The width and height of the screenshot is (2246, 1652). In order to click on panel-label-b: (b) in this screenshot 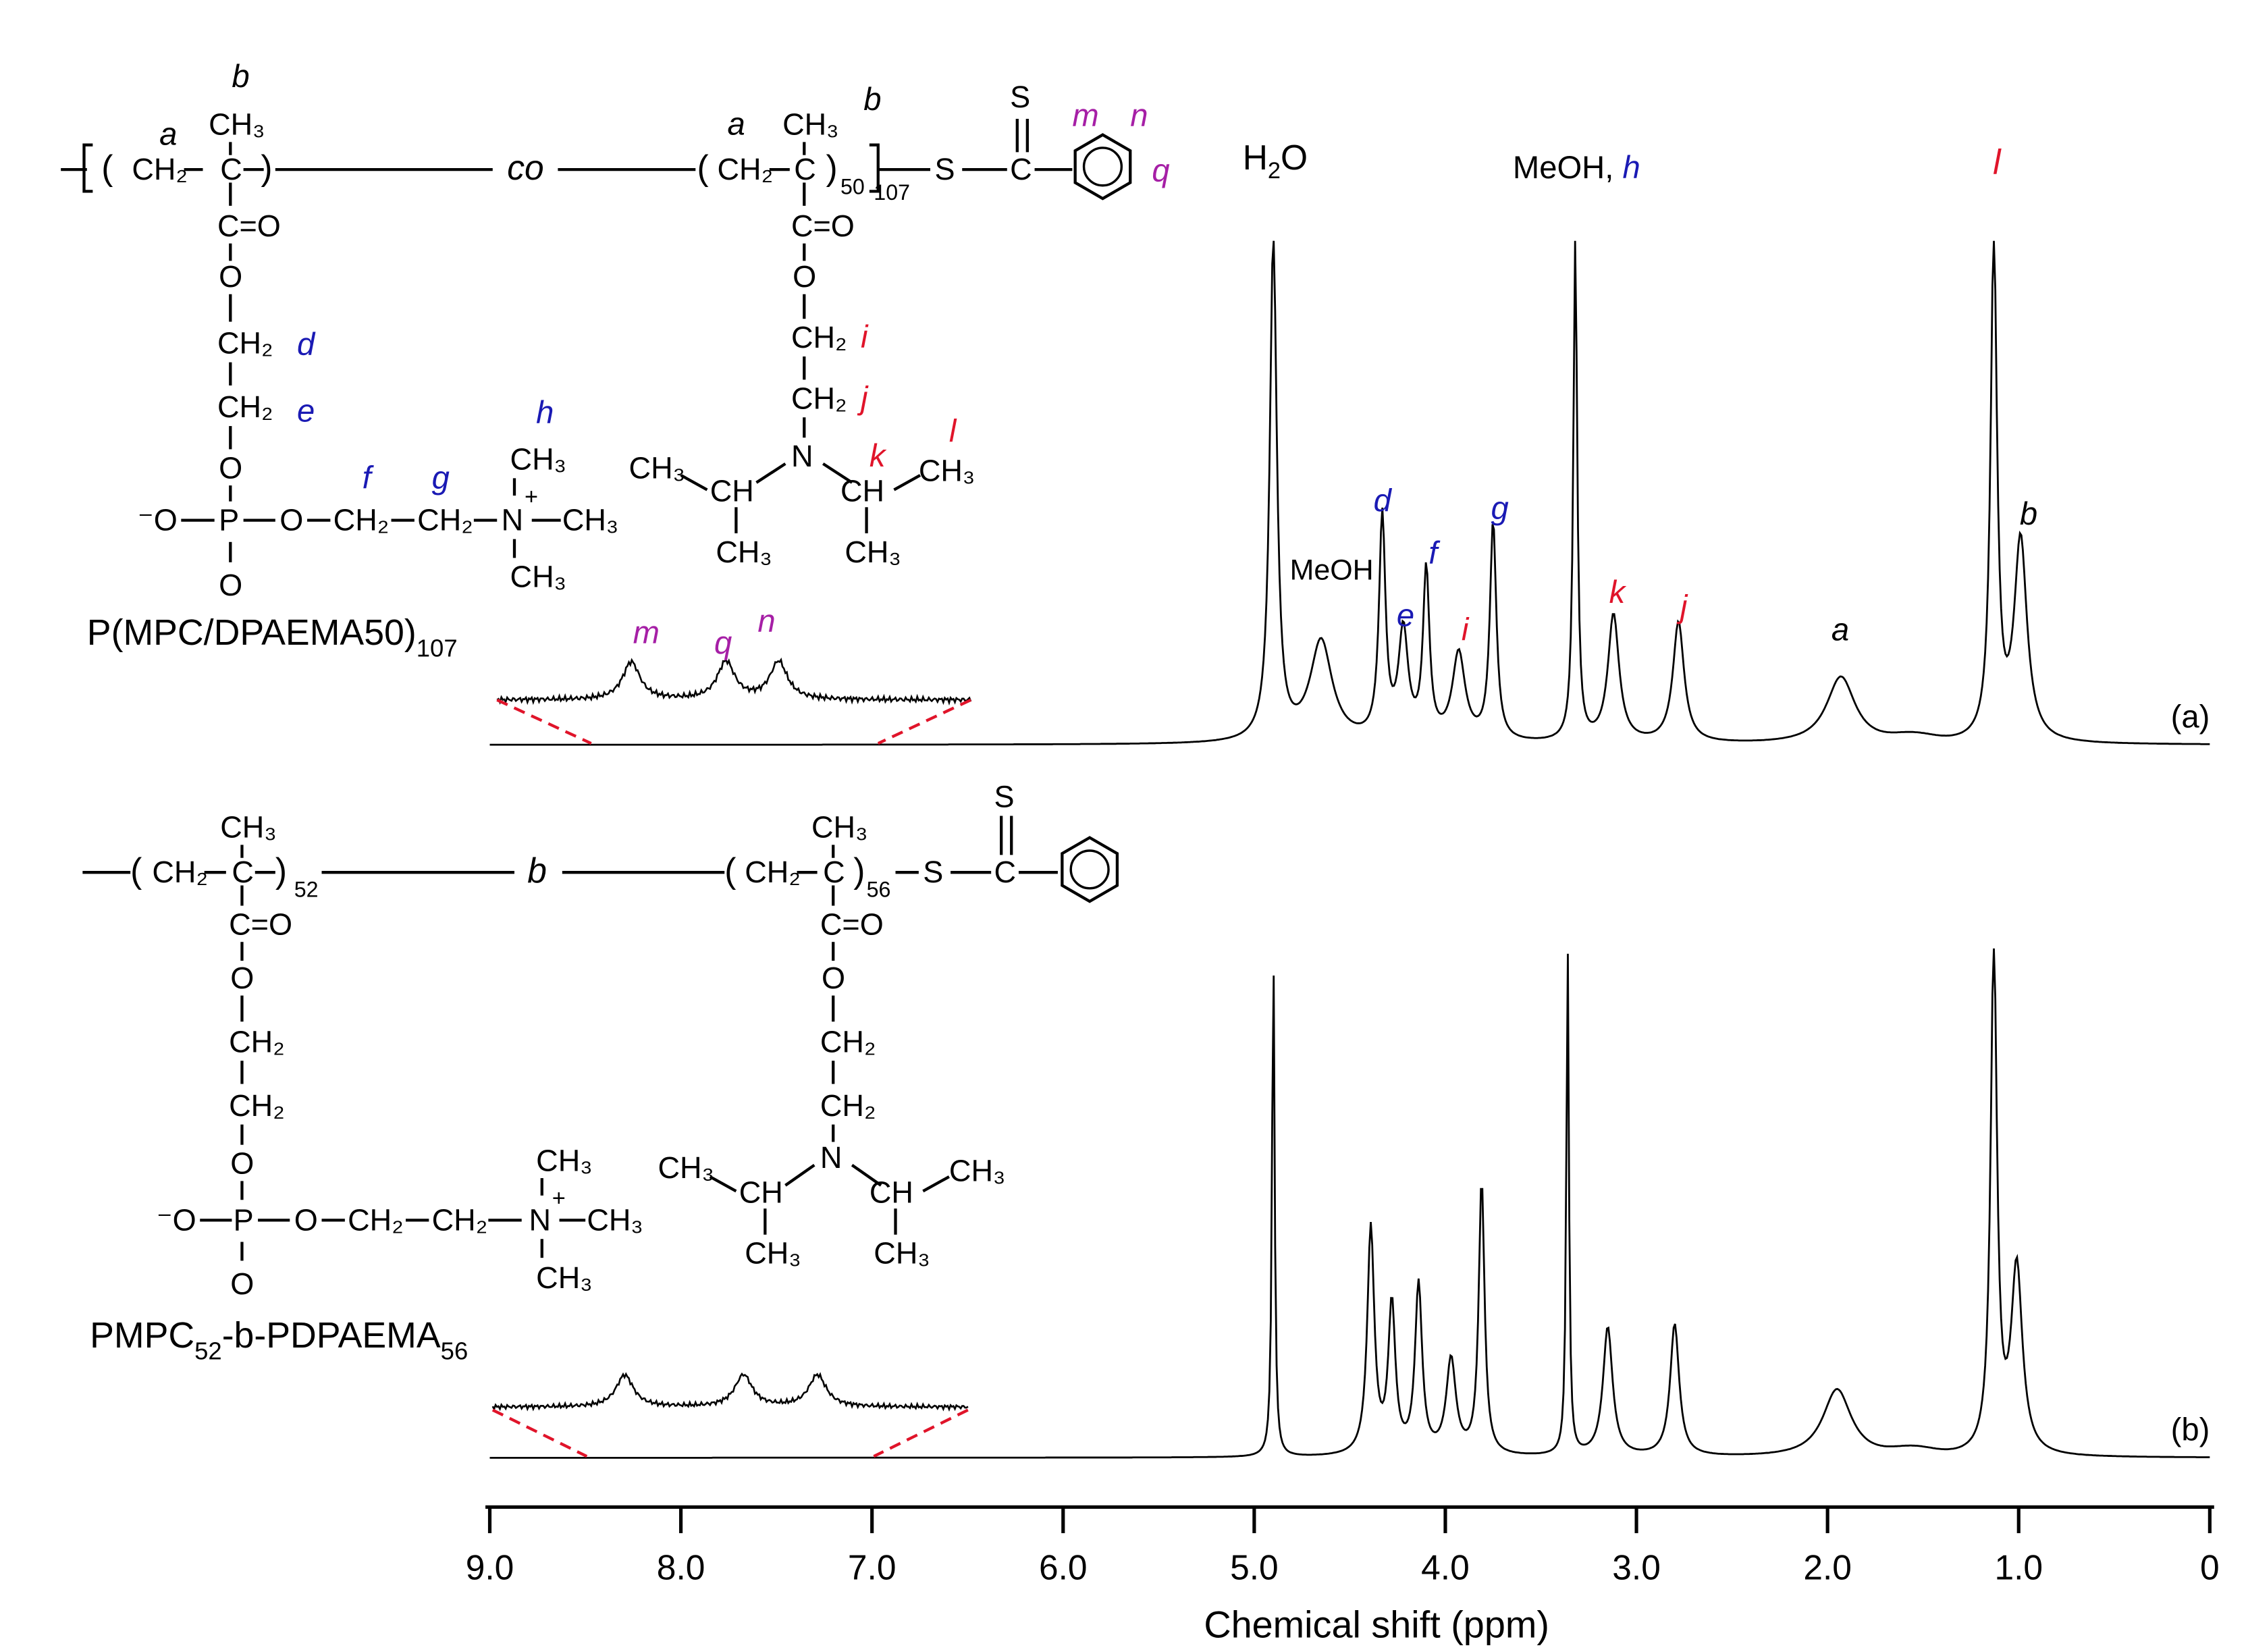, I will do `click(2190, 1430)`.